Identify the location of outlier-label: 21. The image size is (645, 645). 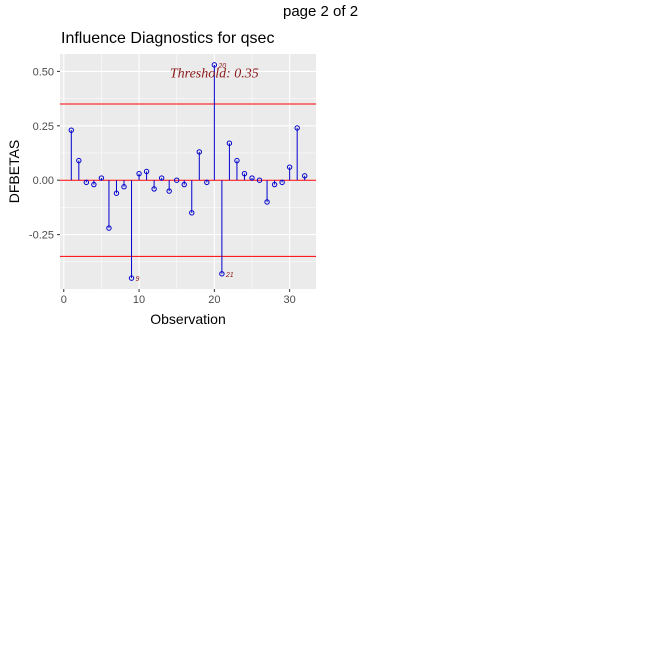
(229, 275).